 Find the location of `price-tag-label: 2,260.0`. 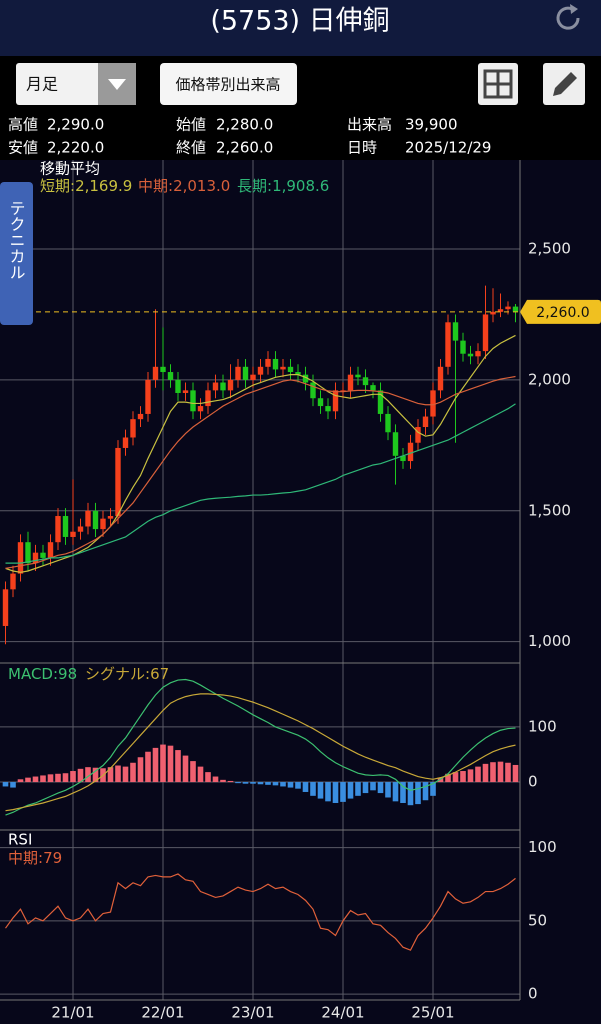

price-tag-label: 2,260.0 is located at coordinates (562, 313).